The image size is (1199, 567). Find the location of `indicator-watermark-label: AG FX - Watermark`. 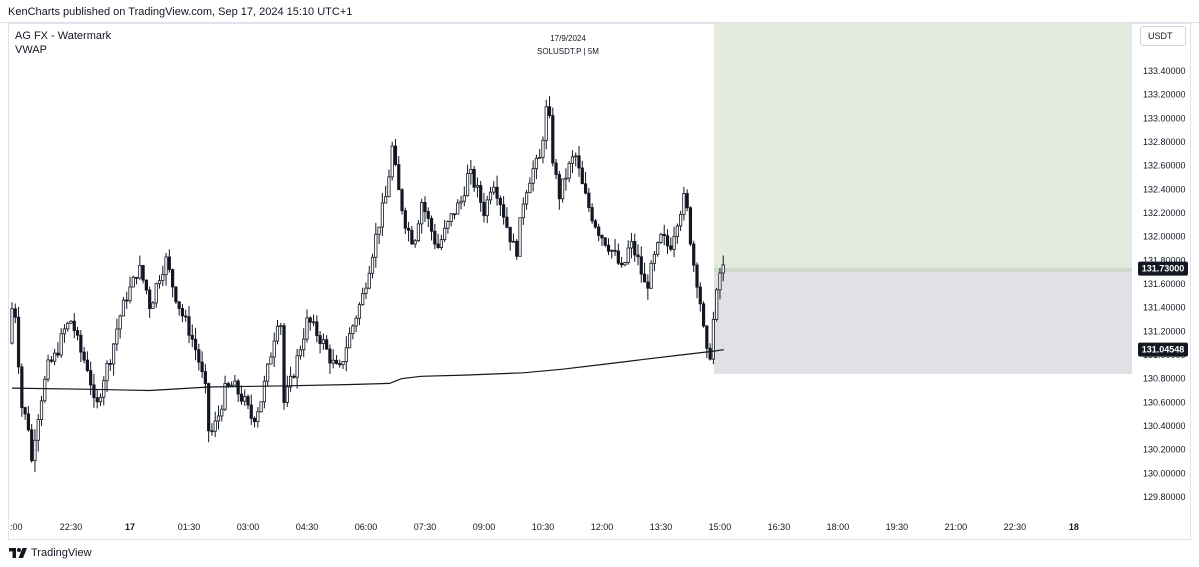

indicator-watermark-label: AG FX - Watermark is located at coordinates (63, 36).